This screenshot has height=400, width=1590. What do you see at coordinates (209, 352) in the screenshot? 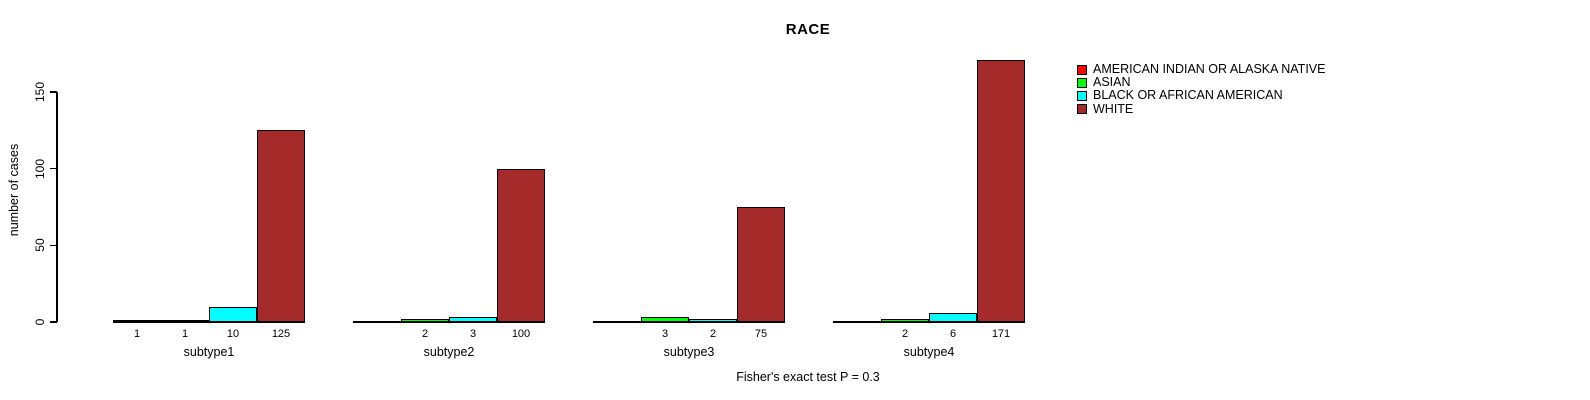
I see `x-group-label: subtype1` at bounding box center [209, 352].